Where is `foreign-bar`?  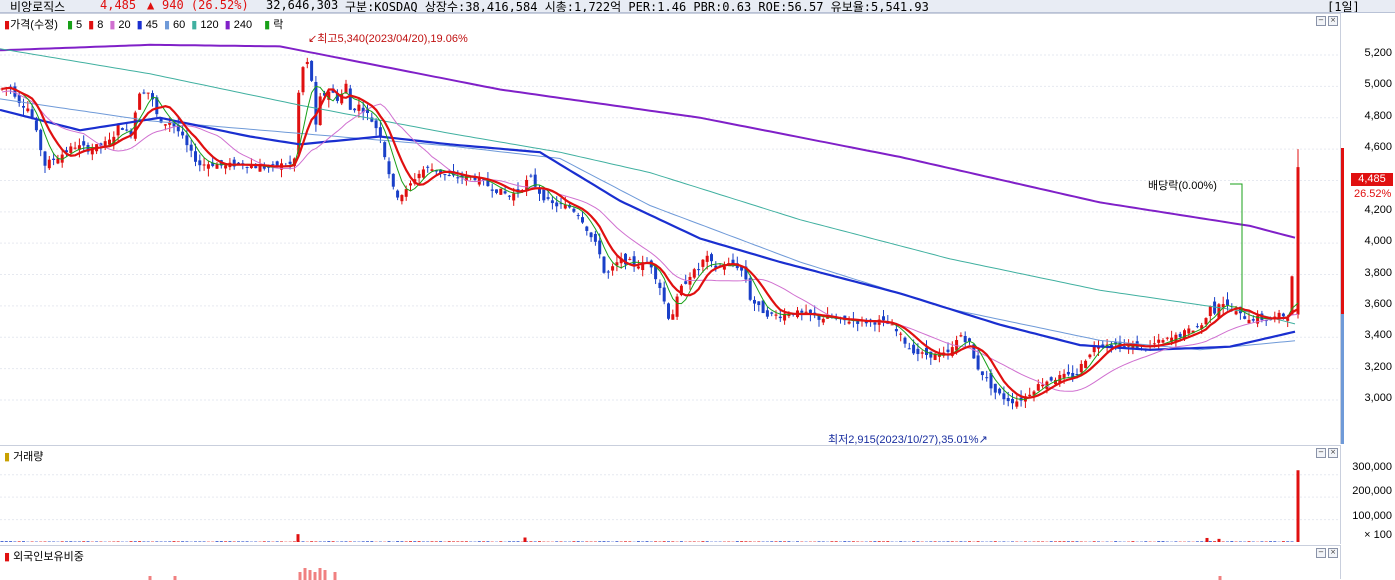 foreign-bar is located at coordinates (150, 578).